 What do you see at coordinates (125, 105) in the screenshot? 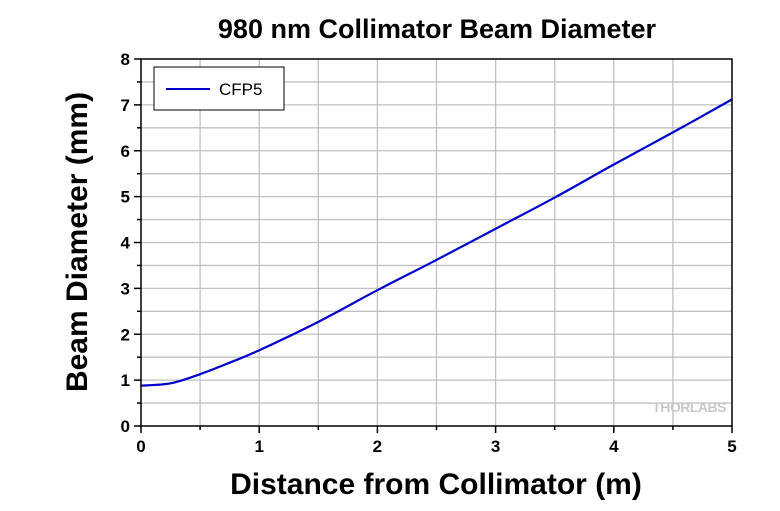
I see `y-tick-label: 7` at bounding box center [125, 105].